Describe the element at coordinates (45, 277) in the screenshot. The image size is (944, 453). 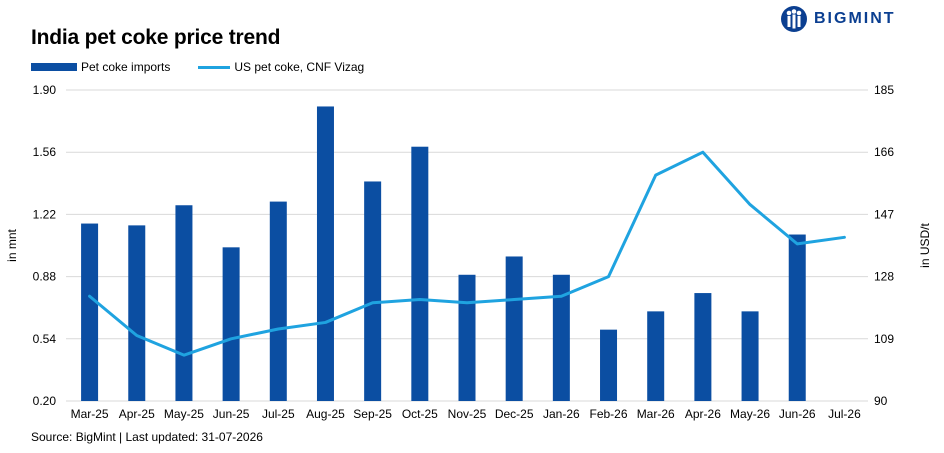
I see `y-left-tick-label: 0.88` at that location.